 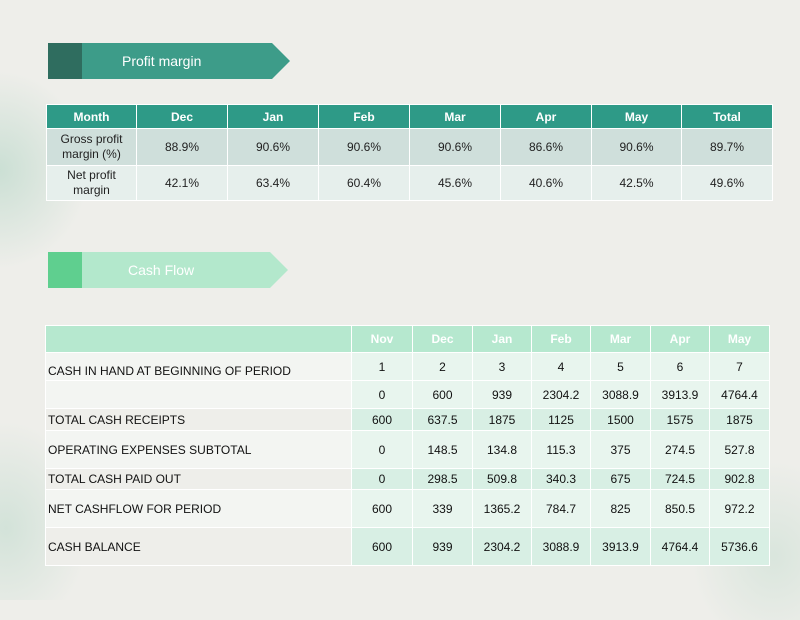 I want to click on row-label-line: Gross profit, so click(x=91, y=139).